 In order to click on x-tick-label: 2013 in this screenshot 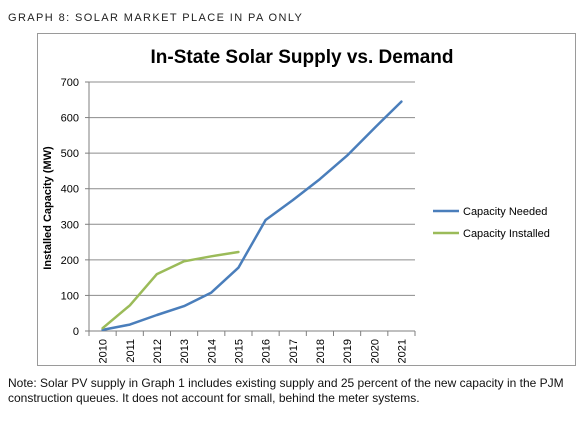, I will do `click(185, 351)`.